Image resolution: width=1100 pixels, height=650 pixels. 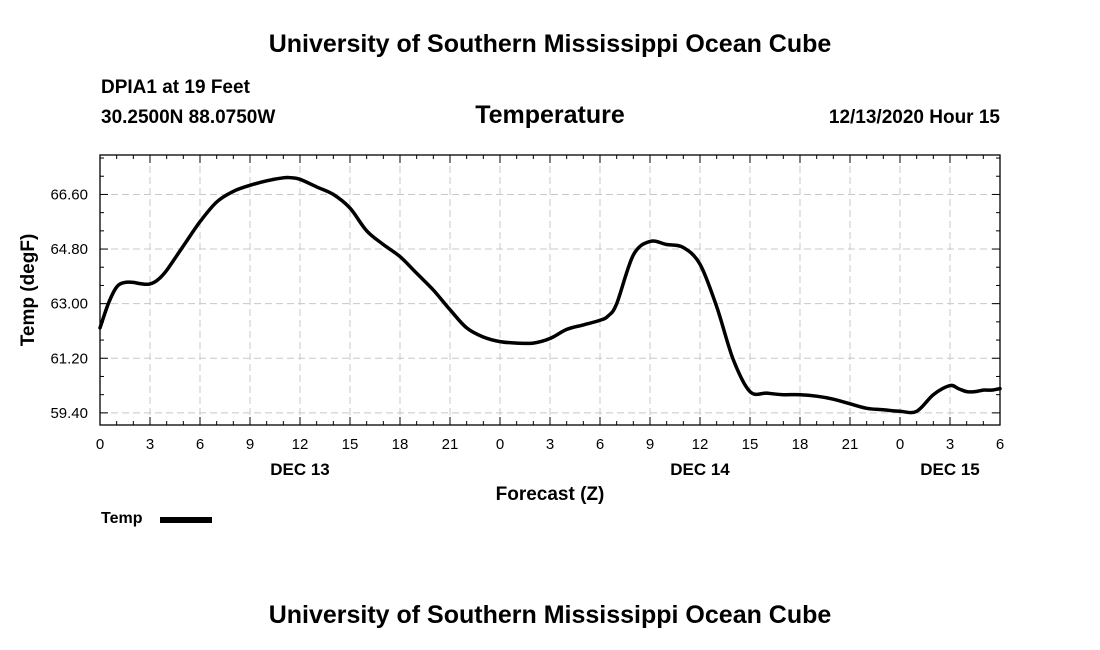 What do you see at coordinates (700, 469) in the screenshot?
I see `x-day-label: DEC 14` at bounding box center [700, 469].